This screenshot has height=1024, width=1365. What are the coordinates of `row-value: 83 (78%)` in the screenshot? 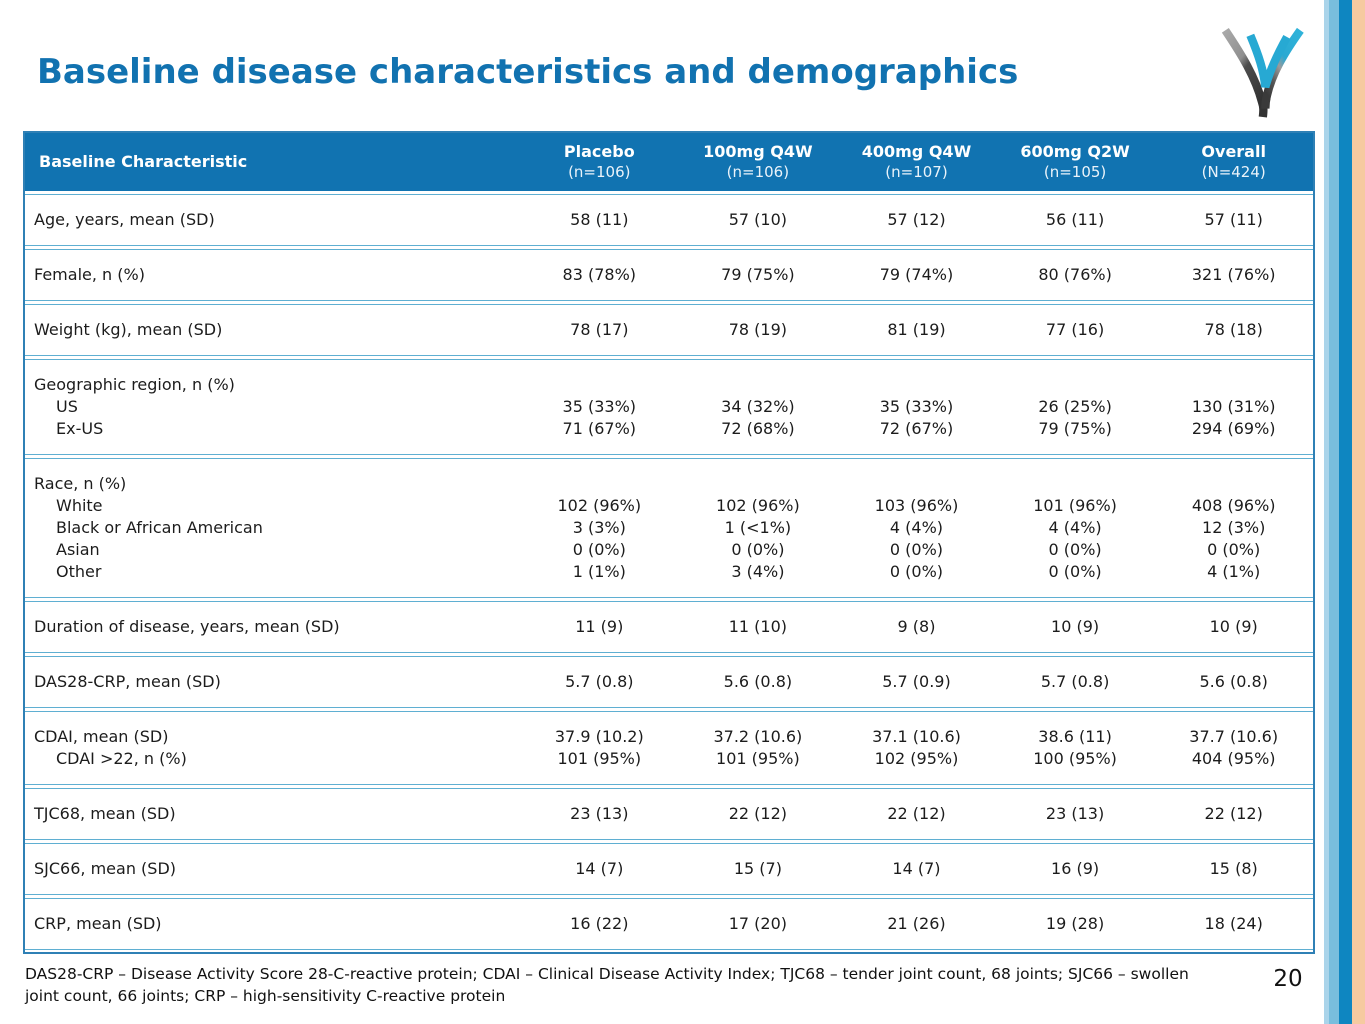 It's located at (599, 275).